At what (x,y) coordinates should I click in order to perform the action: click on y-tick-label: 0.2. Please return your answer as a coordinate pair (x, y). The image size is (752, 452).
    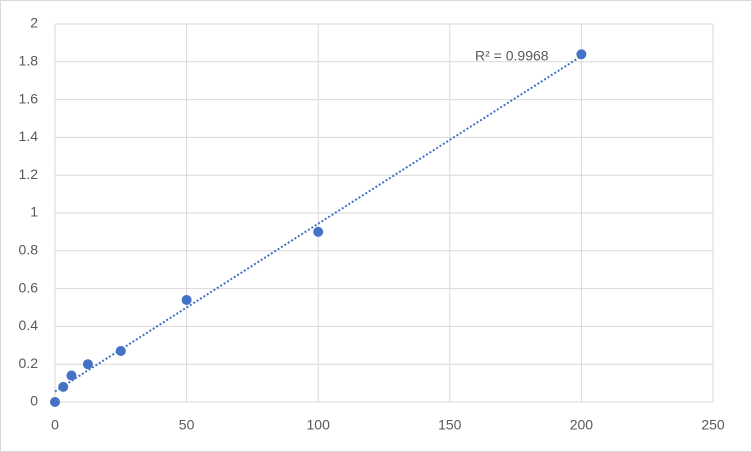
    Looking at the image, I should click on (29, 363).